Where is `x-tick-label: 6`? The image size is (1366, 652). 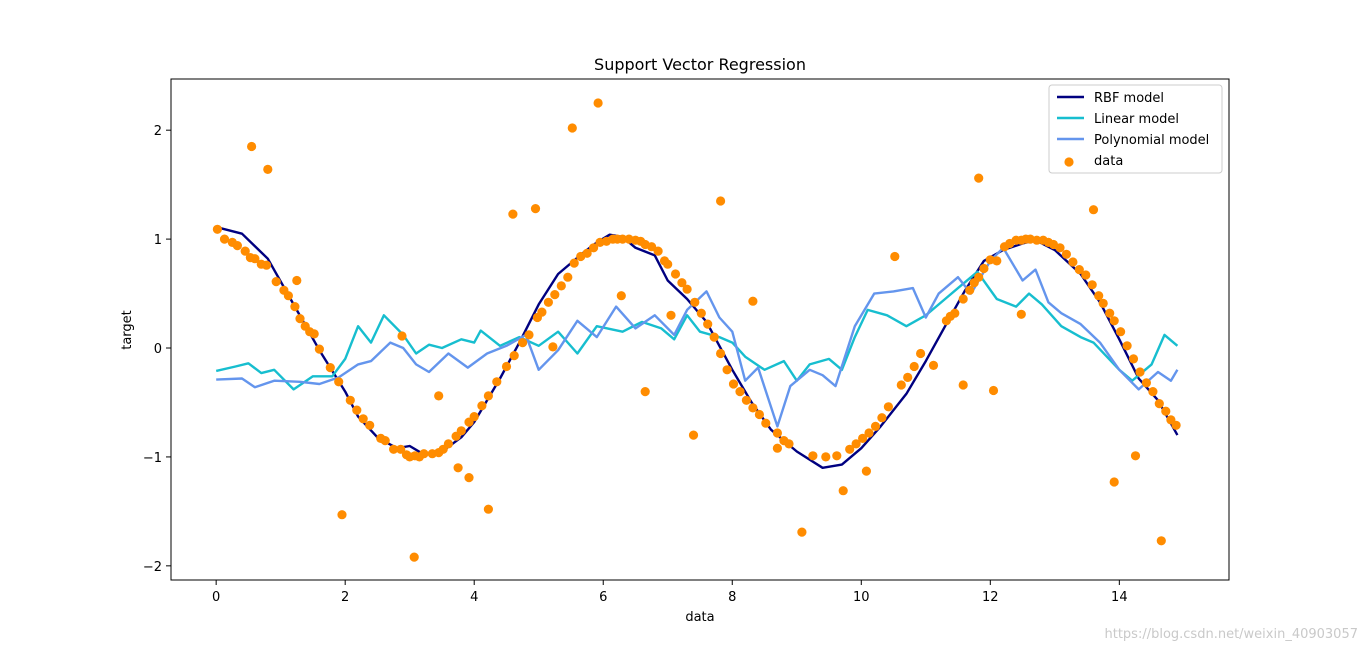
x-tick-label: 6 is located at coordinates (603, 597).